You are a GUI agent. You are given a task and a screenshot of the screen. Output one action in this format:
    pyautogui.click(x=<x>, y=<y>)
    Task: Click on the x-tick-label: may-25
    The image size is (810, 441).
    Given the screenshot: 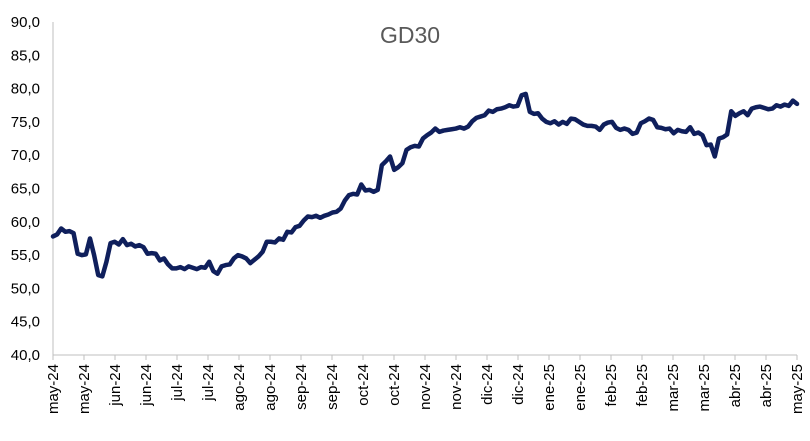 What is the action you would take?
    pyautogui.click(x=797, y=389)
    